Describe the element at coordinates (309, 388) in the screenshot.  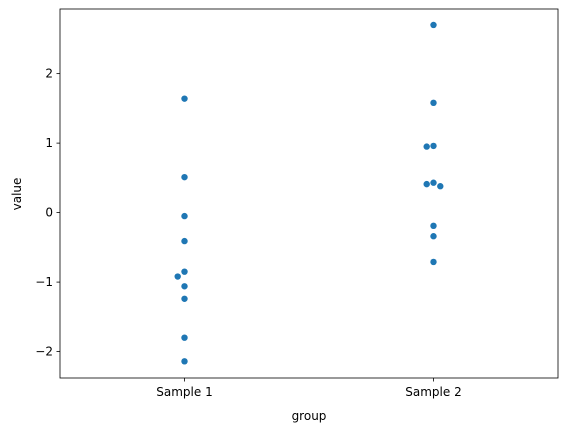
I see `x-axis-ticks: Sample 1 Sample 2` at that location.